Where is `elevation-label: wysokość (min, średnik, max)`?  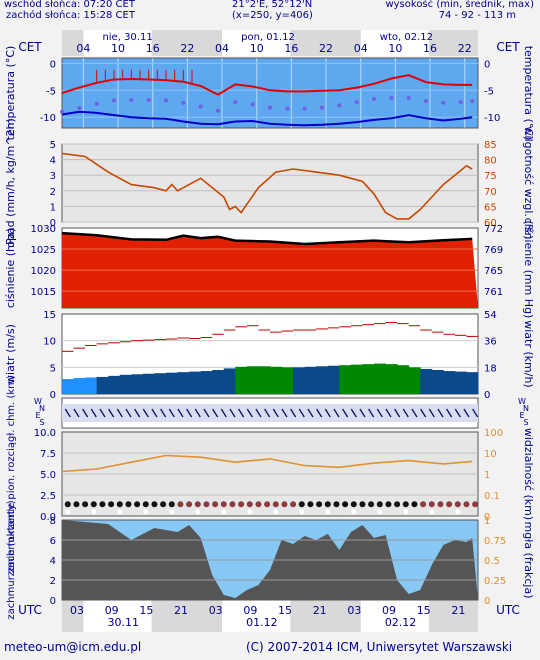 elevation-label: wysokość (min, średnik, max) is located at coordinates (459, 5).